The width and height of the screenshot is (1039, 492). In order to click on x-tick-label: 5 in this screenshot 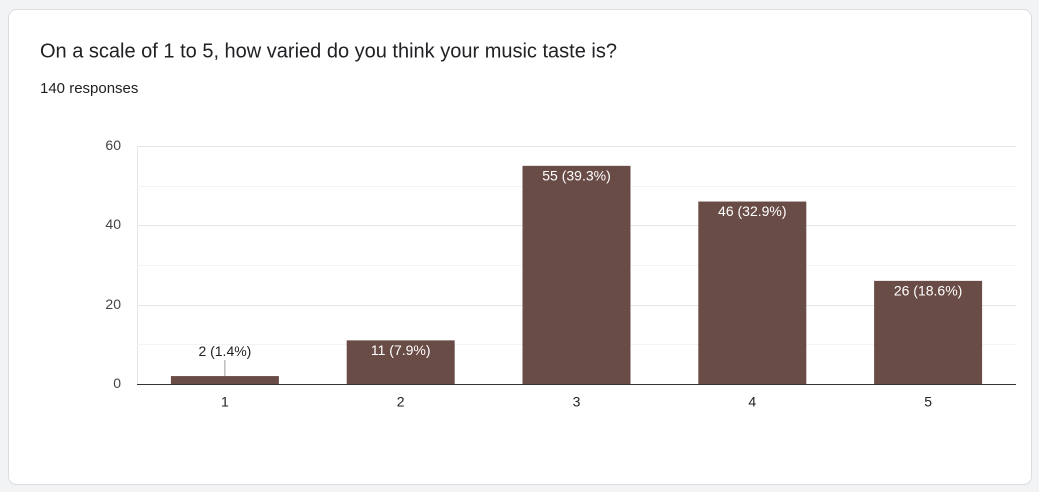, I will do `click(928, 402)`.